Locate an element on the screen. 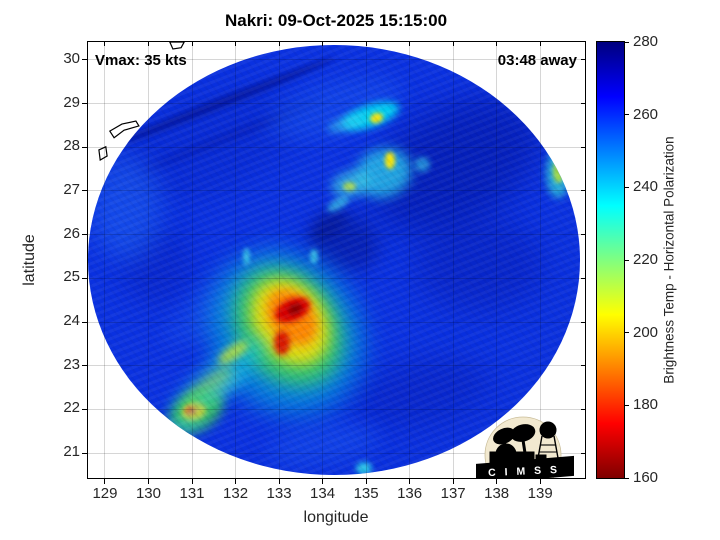 This screenshot has height=540, width=720. plot-title: Nakri: 09-Oct-2025 15:15:00 is located at coordinates (336, 20).